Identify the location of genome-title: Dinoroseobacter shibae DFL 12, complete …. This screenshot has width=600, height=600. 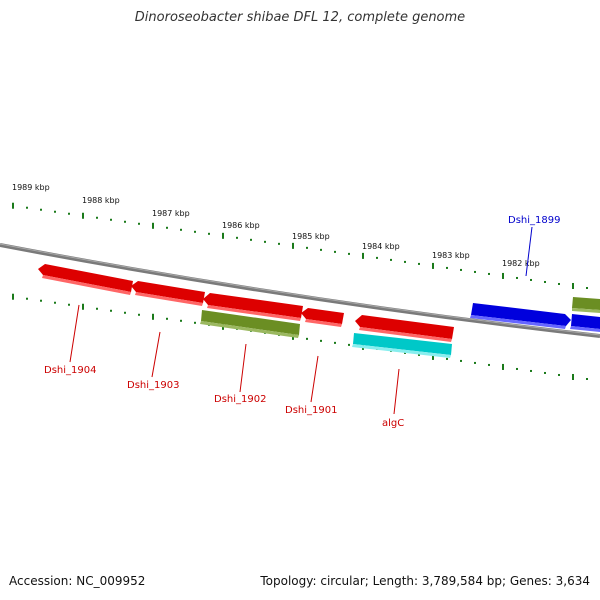
(300, 17).